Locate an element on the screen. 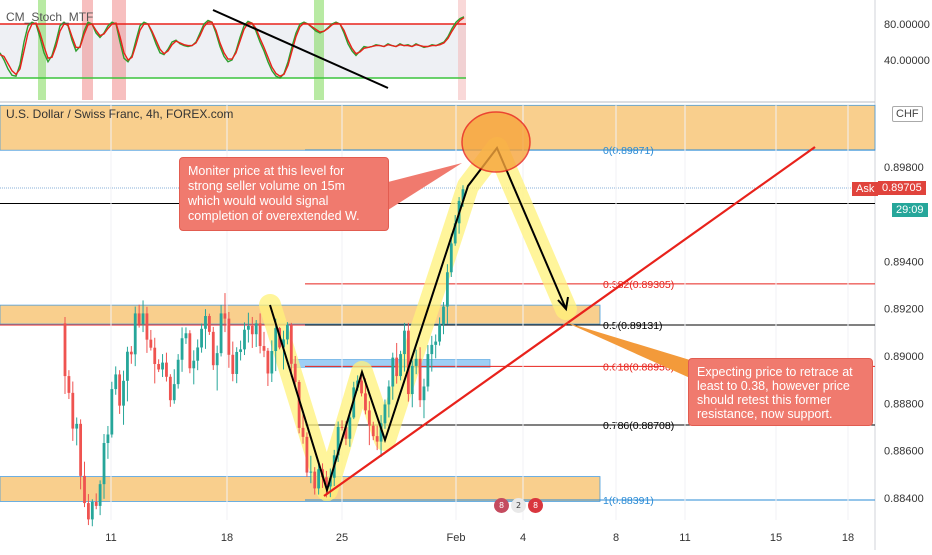 The width and height of the screenshot is (932, 555). x-tick-label: 25 is located at coordinates (342, 538).